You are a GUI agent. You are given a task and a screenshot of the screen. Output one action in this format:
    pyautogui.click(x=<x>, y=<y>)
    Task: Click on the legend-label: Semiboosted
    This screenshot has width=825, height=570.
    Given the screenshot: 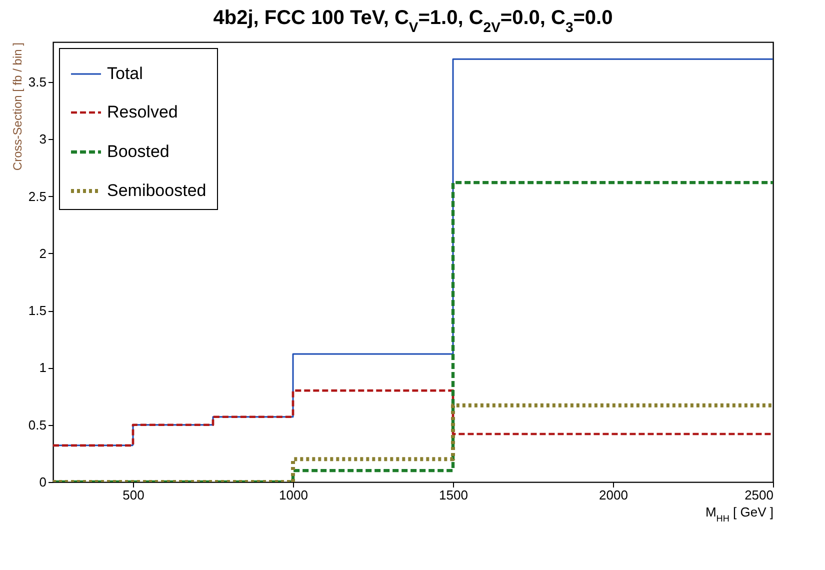 What is the action you would take?
    pyautogui.click(x=156, y=190)
    